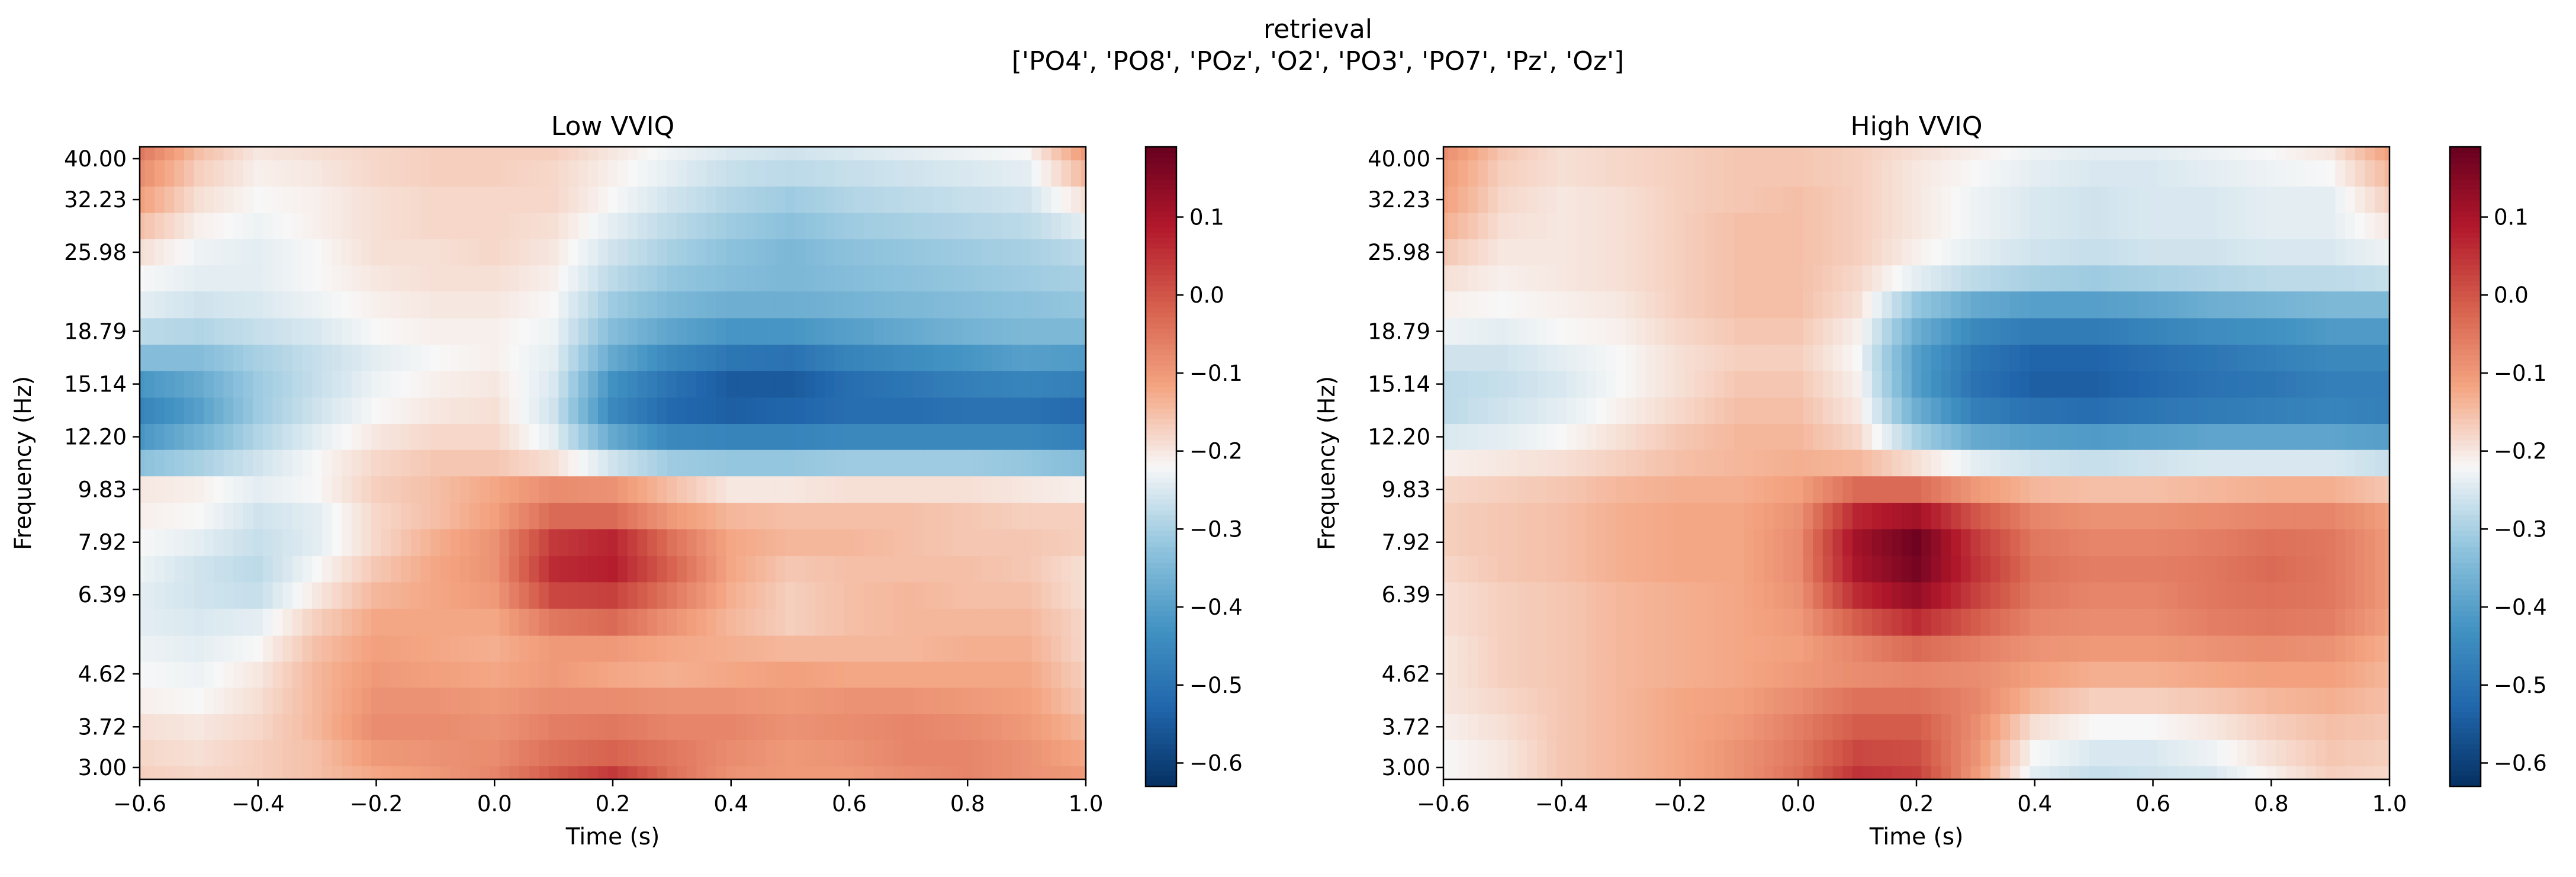 The height and width of the screenshot is (877, 2576). Describe the element at coordinates (1161, 656) in the screenshot. I see `colorbar-step` at that location.